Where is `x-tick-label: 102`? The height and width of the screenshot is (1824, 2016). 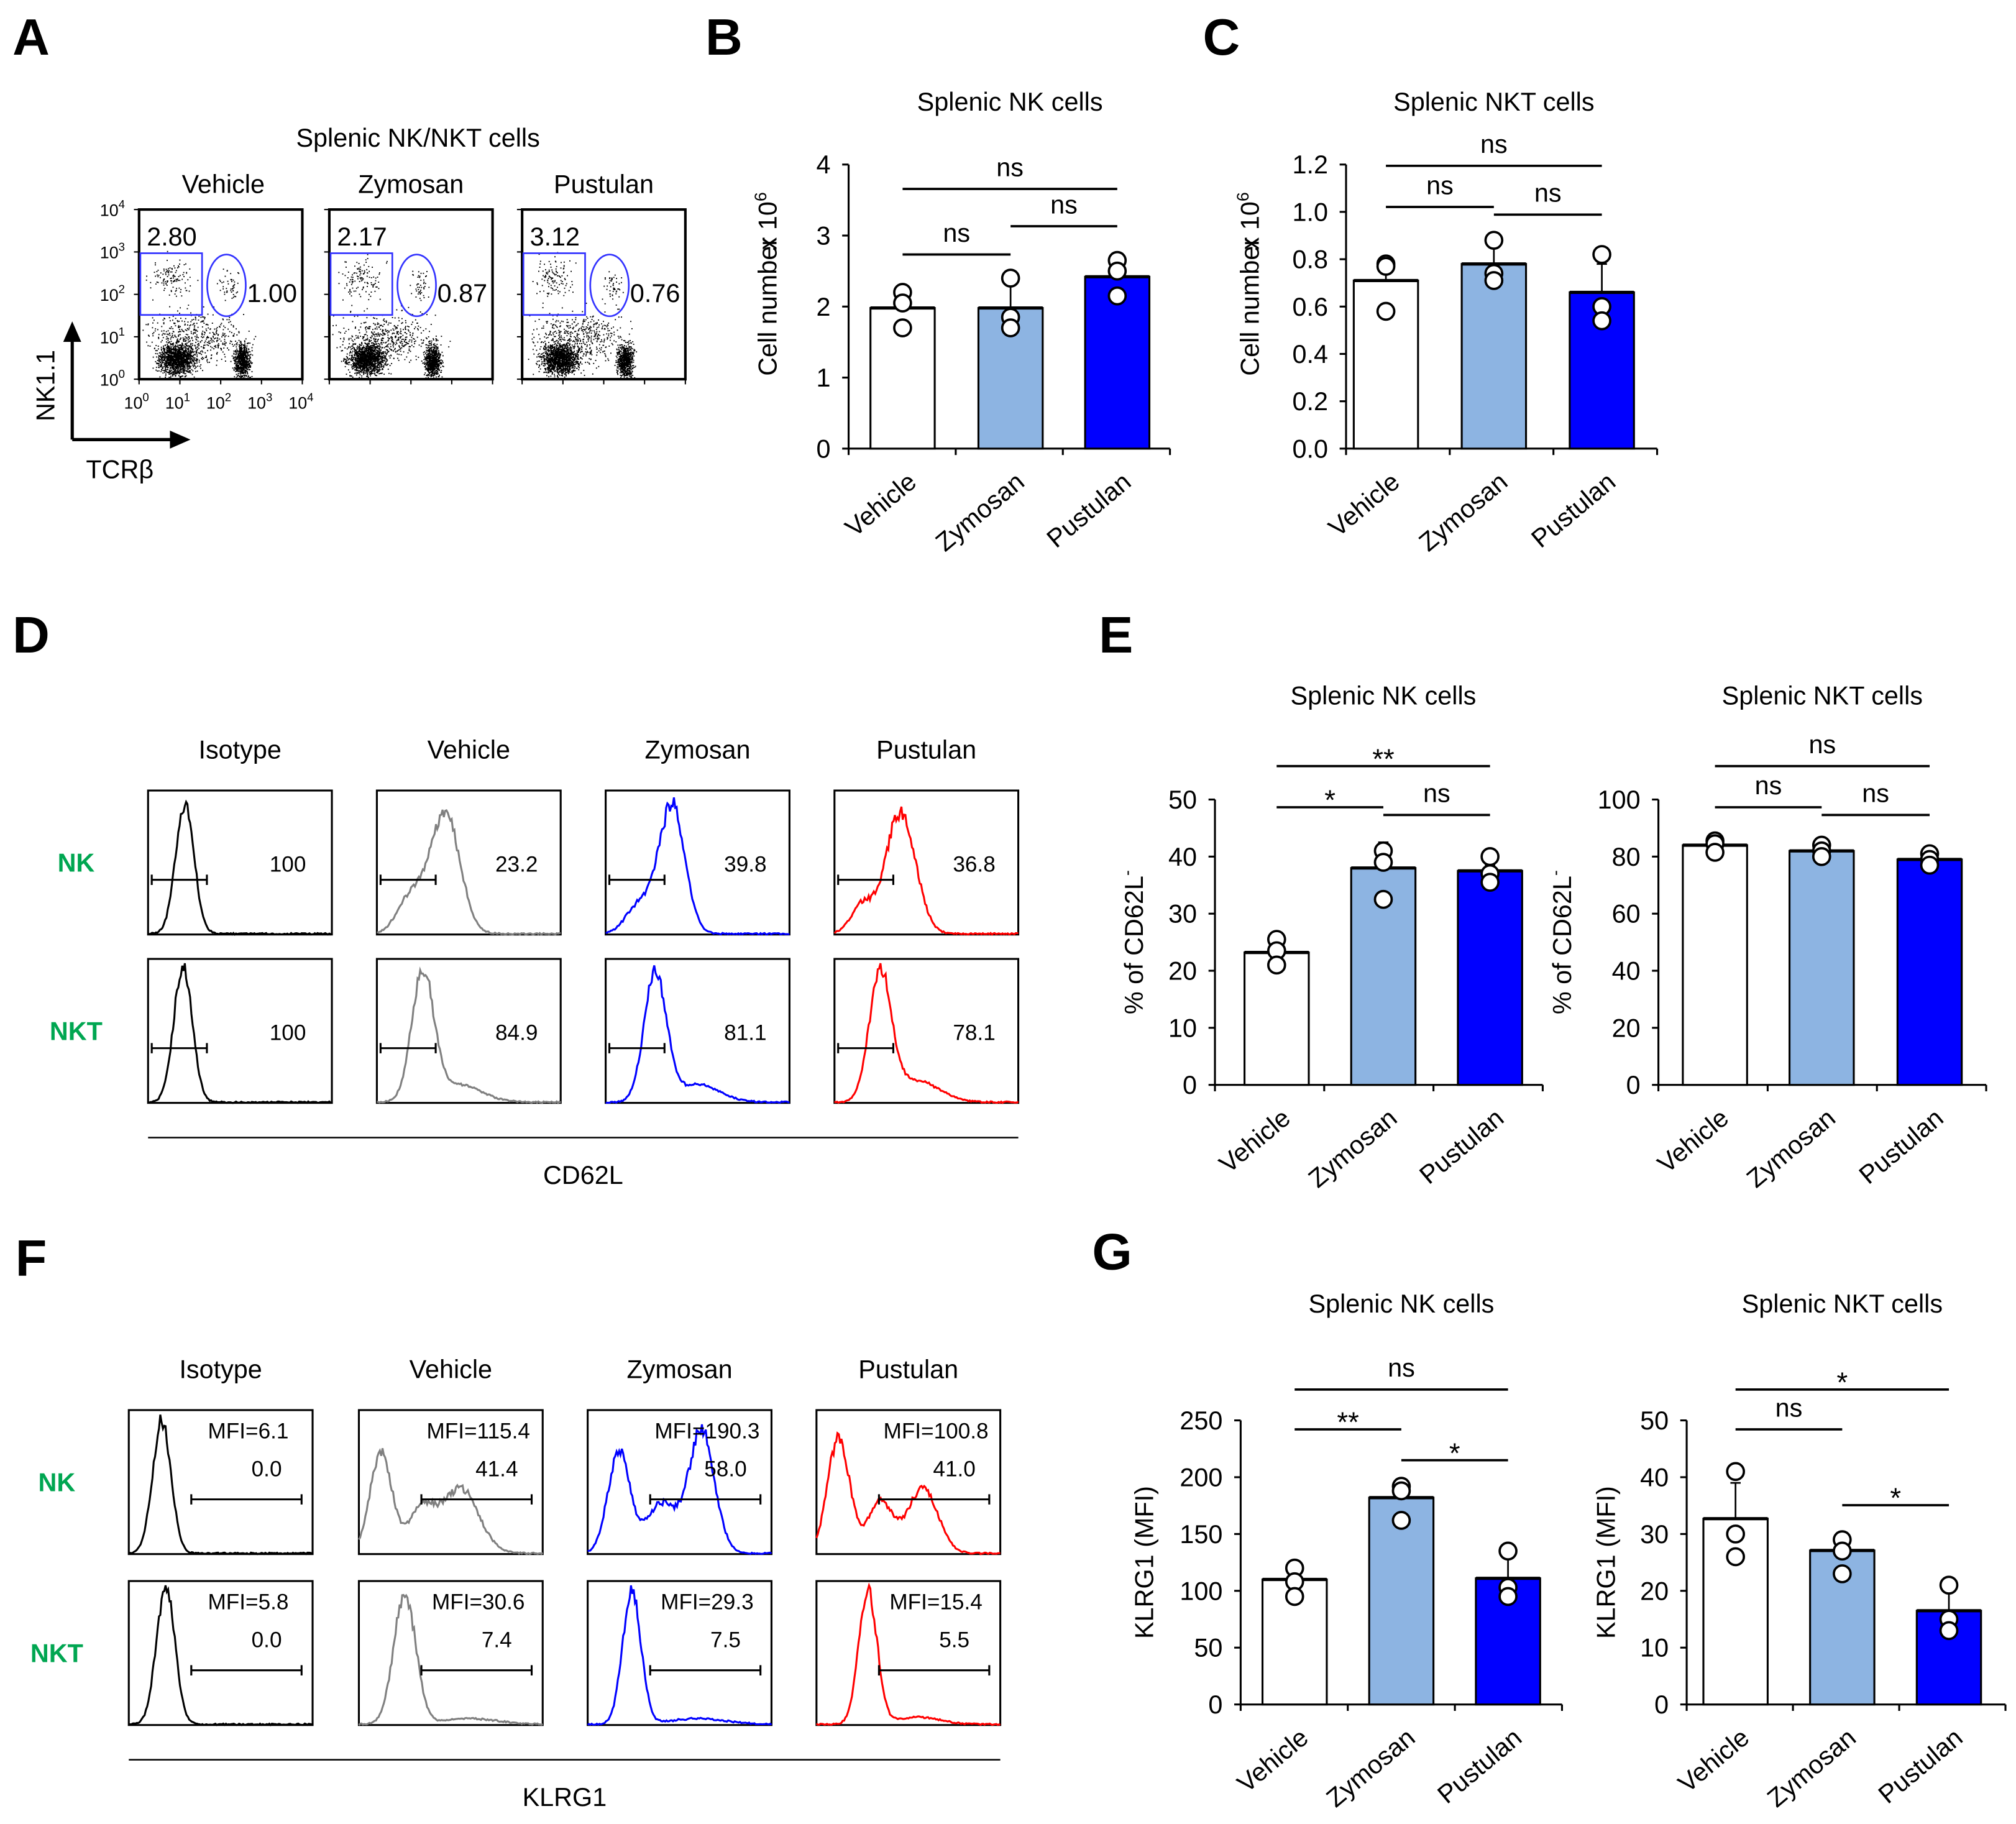 x-tick-label: 102 is located at coordinates (218, 401).